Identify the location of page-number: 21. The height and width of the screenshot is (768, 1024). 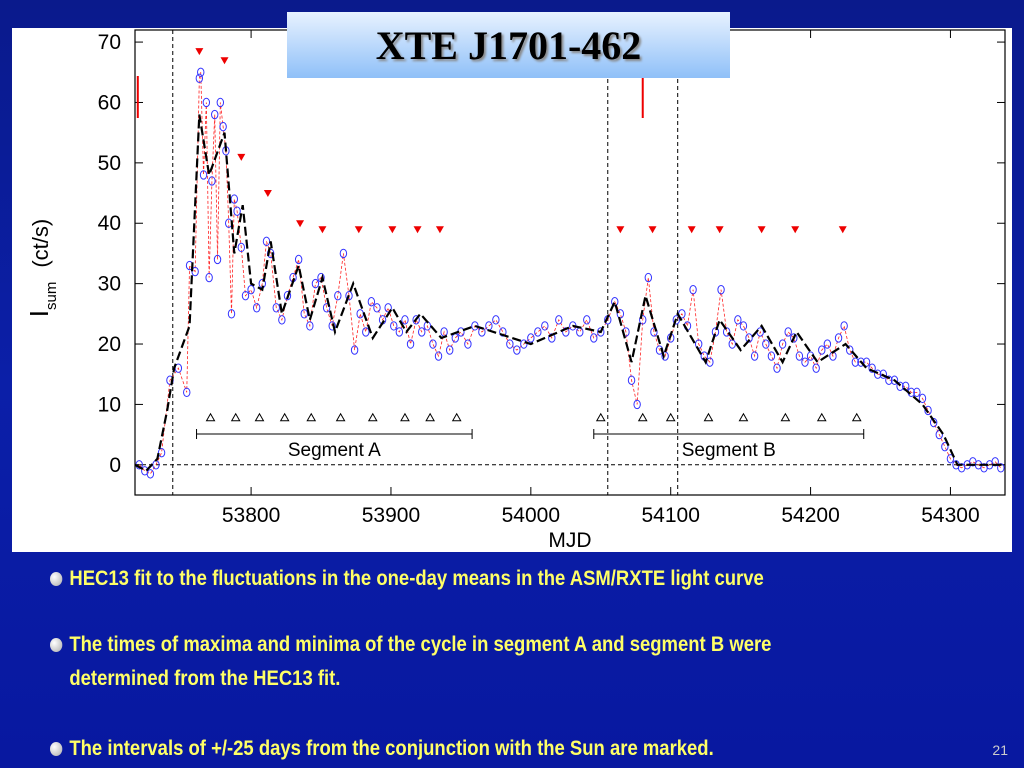
(1000, 750).